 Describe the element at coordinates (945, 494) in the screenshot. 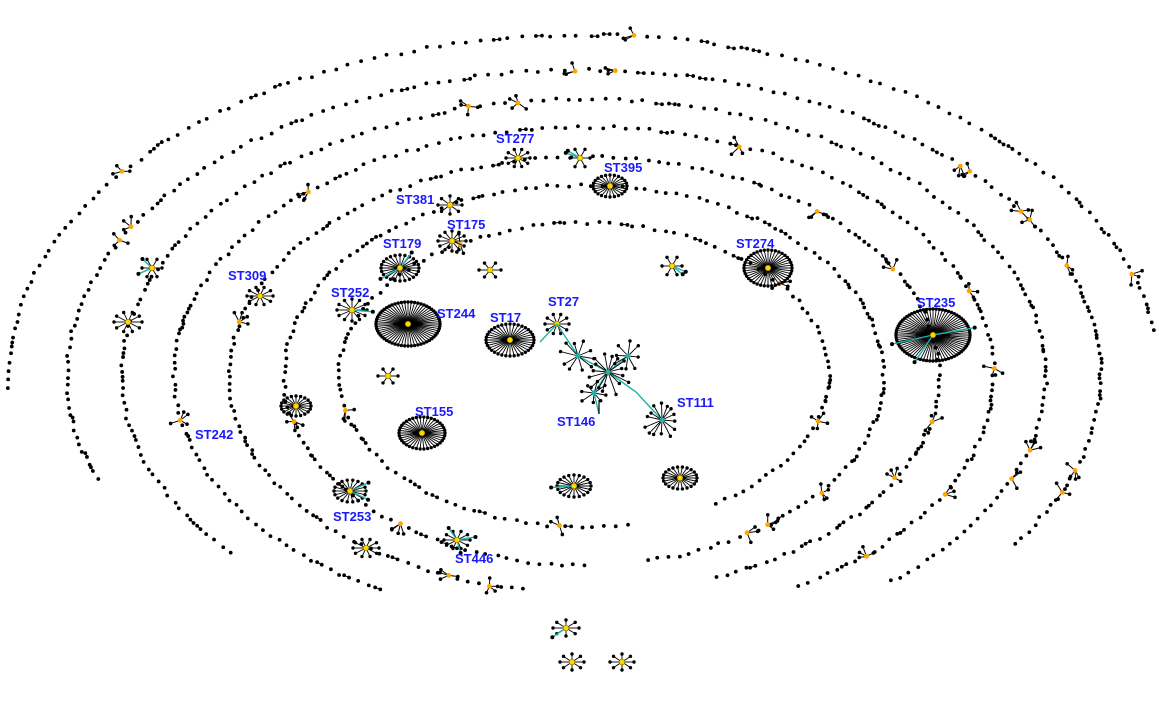

I see `minor-founder` at that location.